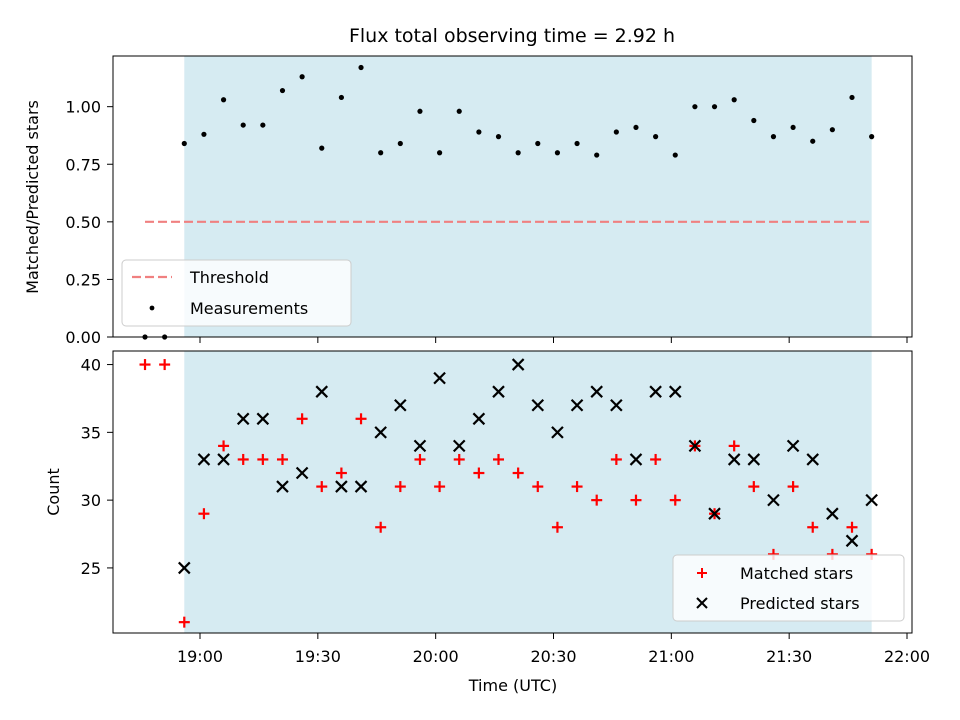 Image resolution: width=960 pixels, height=720 pixels. I want to click on count-y-axis-label: Count, so click(53, 492).